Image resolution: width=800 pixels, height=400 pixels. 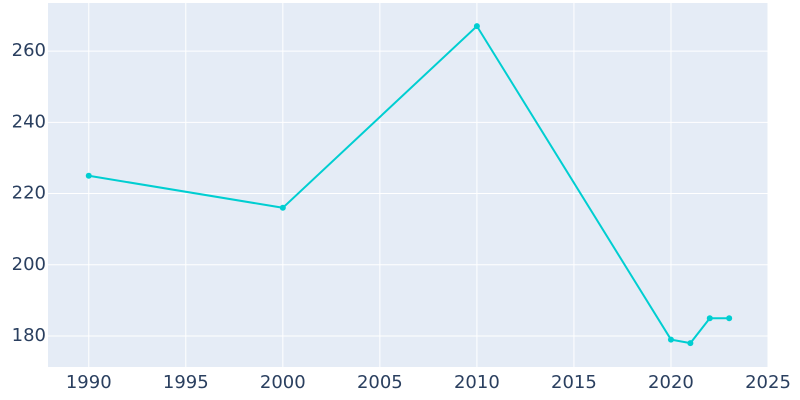 I want to click on y-tick-label: 240, so click(x=29, y=121).